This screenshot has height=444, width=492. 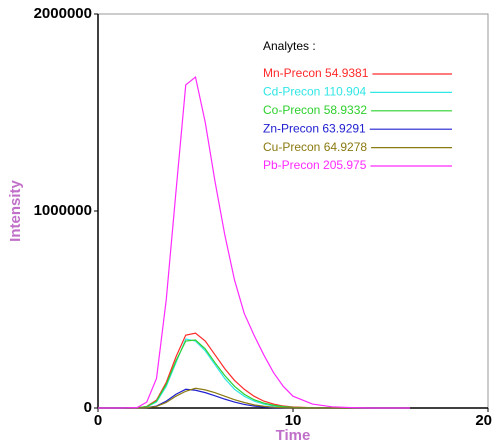 I want to click on y-tick-label: 1000000, so click(x=63, y=210).